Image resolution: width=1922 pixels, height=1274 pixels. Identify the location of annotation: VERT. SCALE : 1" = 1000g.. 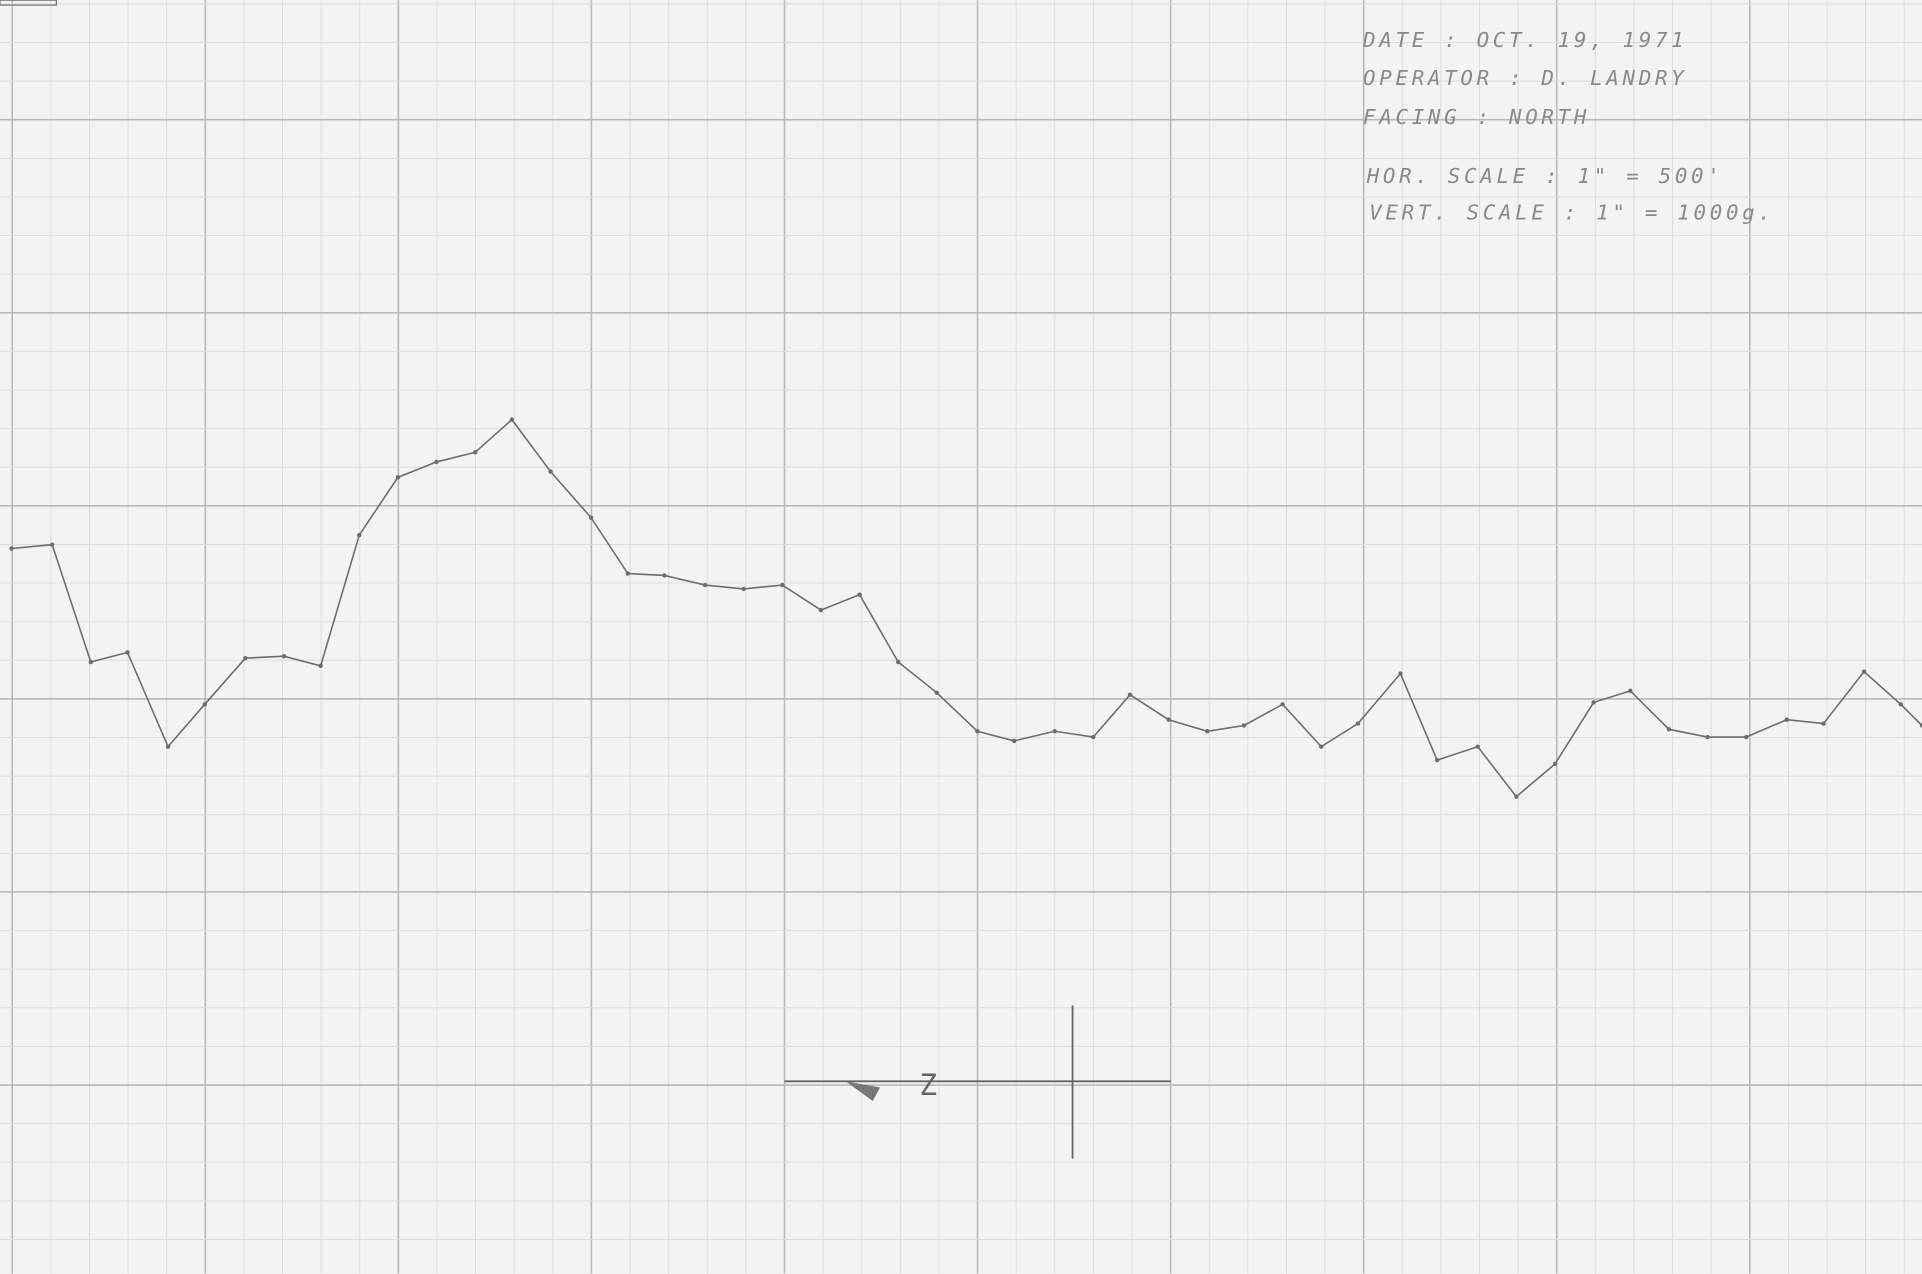
(1571, 213).